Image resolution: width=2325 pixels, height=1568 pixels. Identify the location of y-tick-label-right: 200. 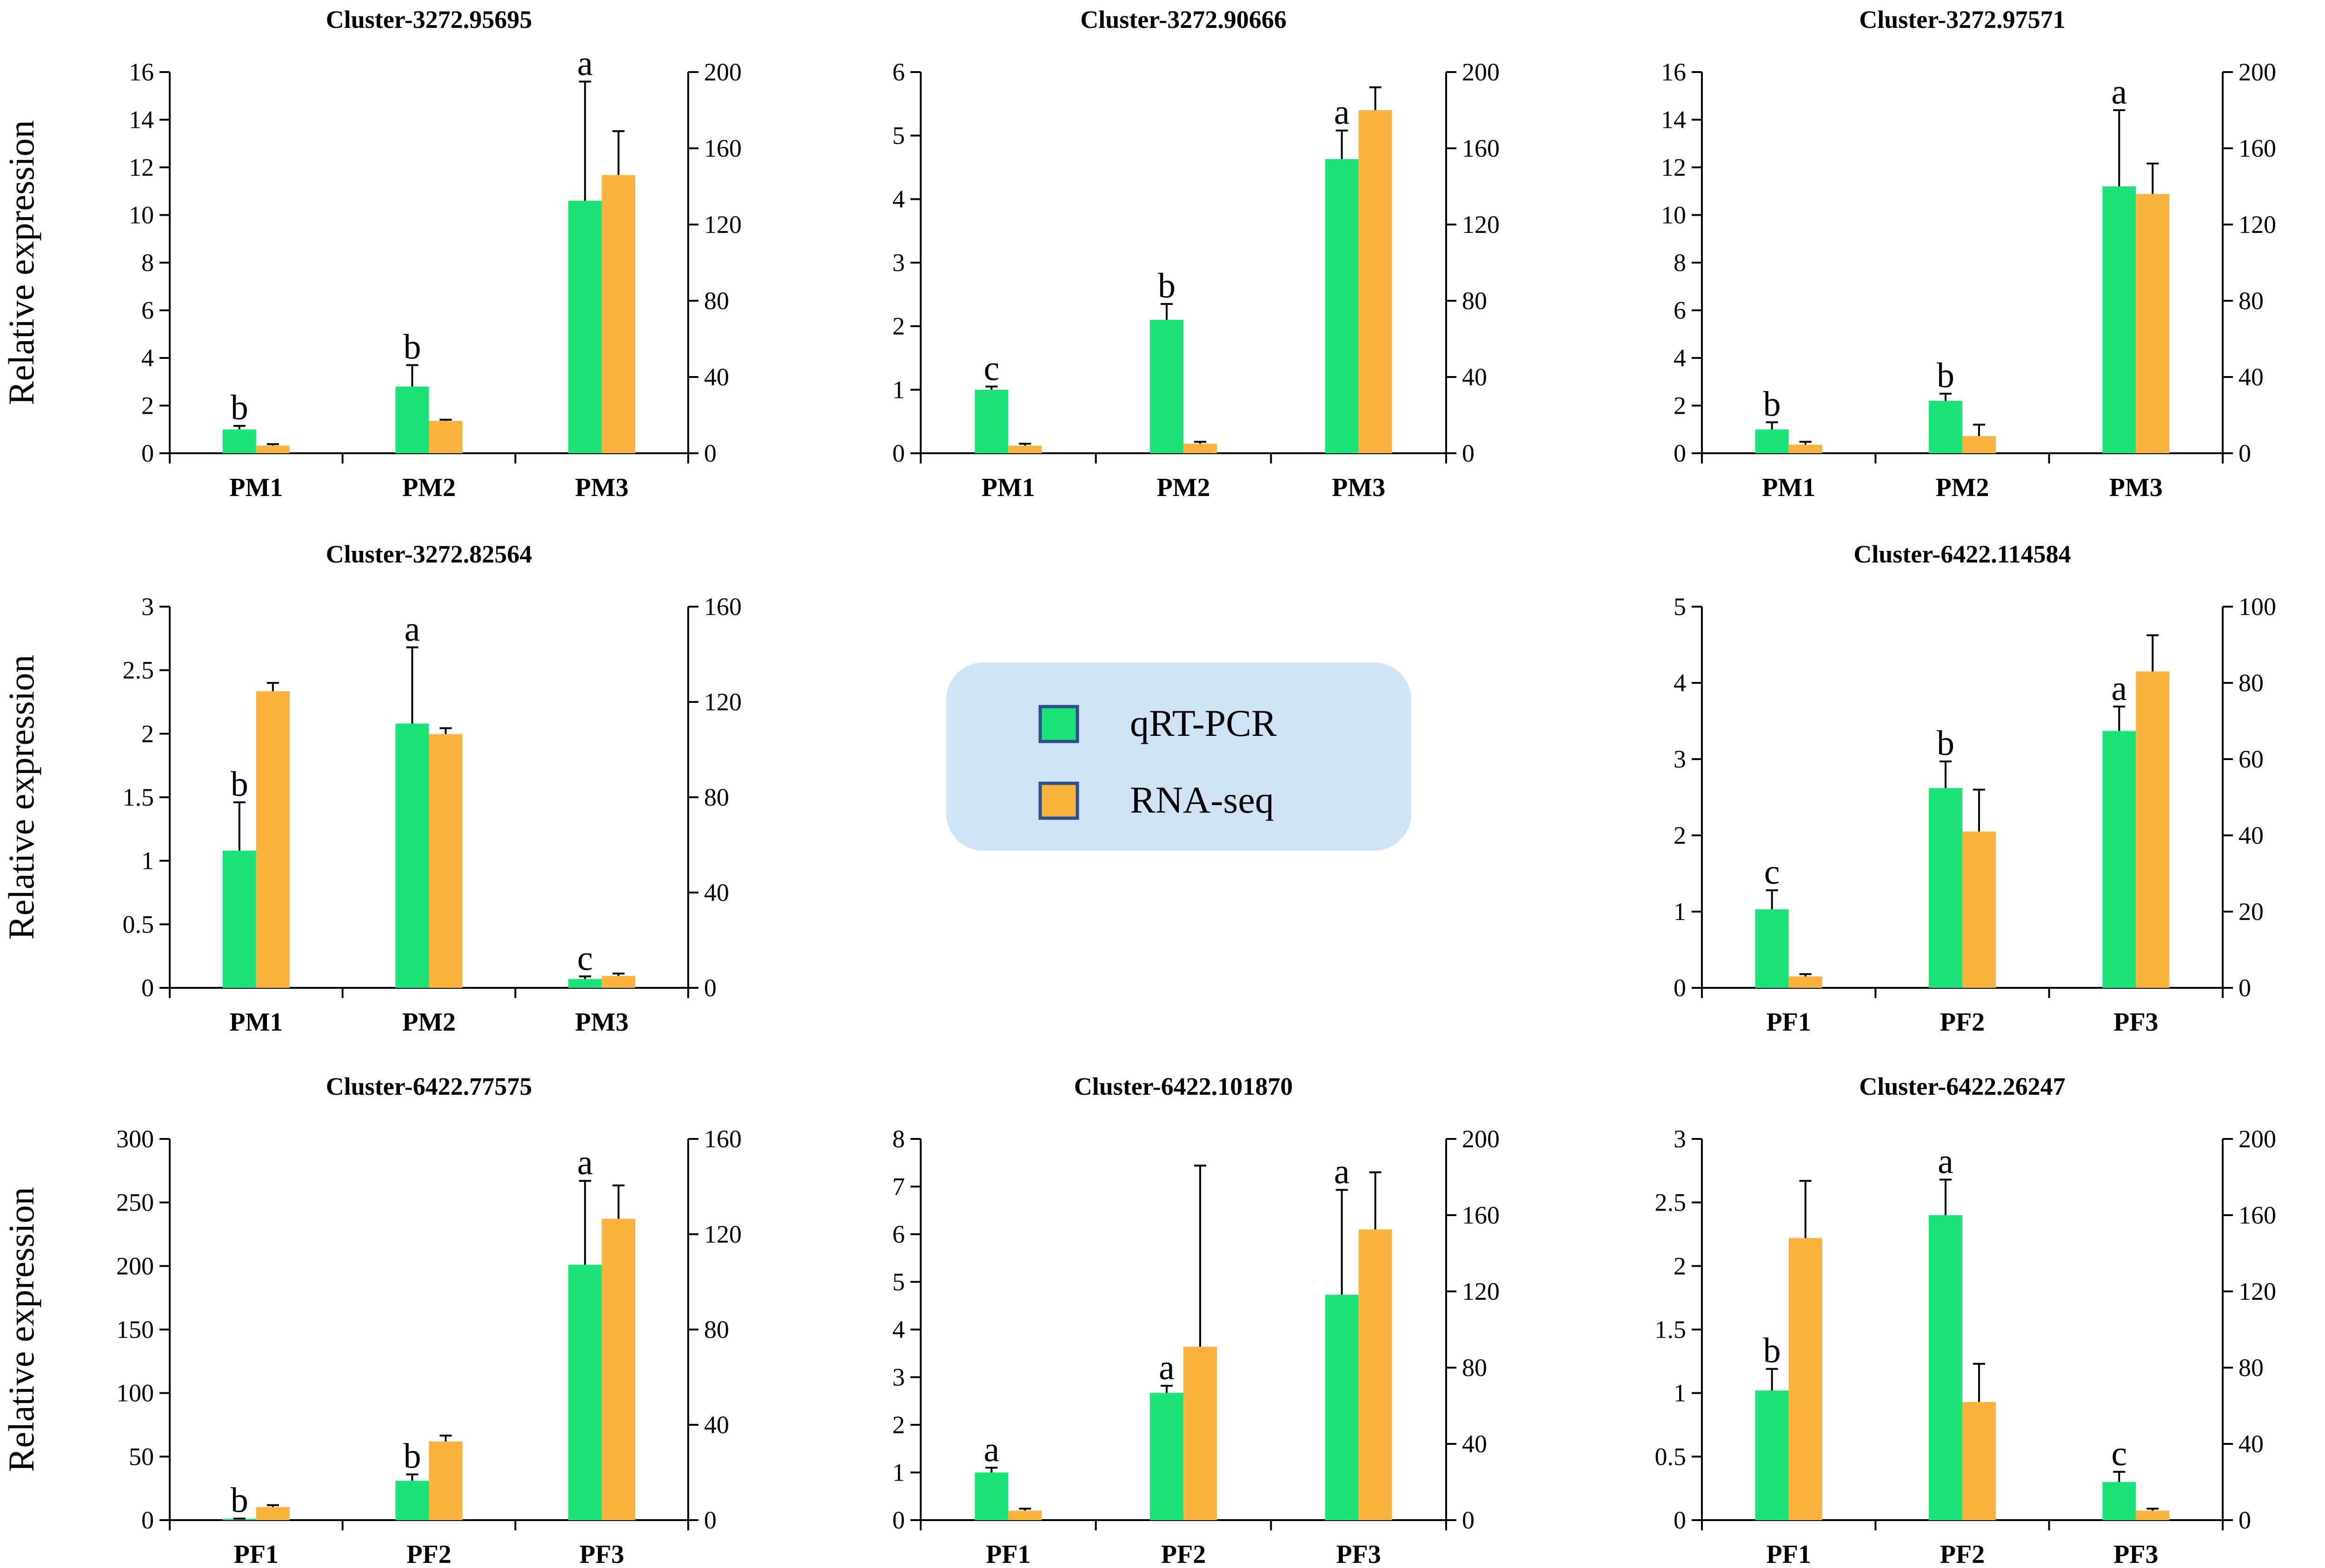
(1481, 72).